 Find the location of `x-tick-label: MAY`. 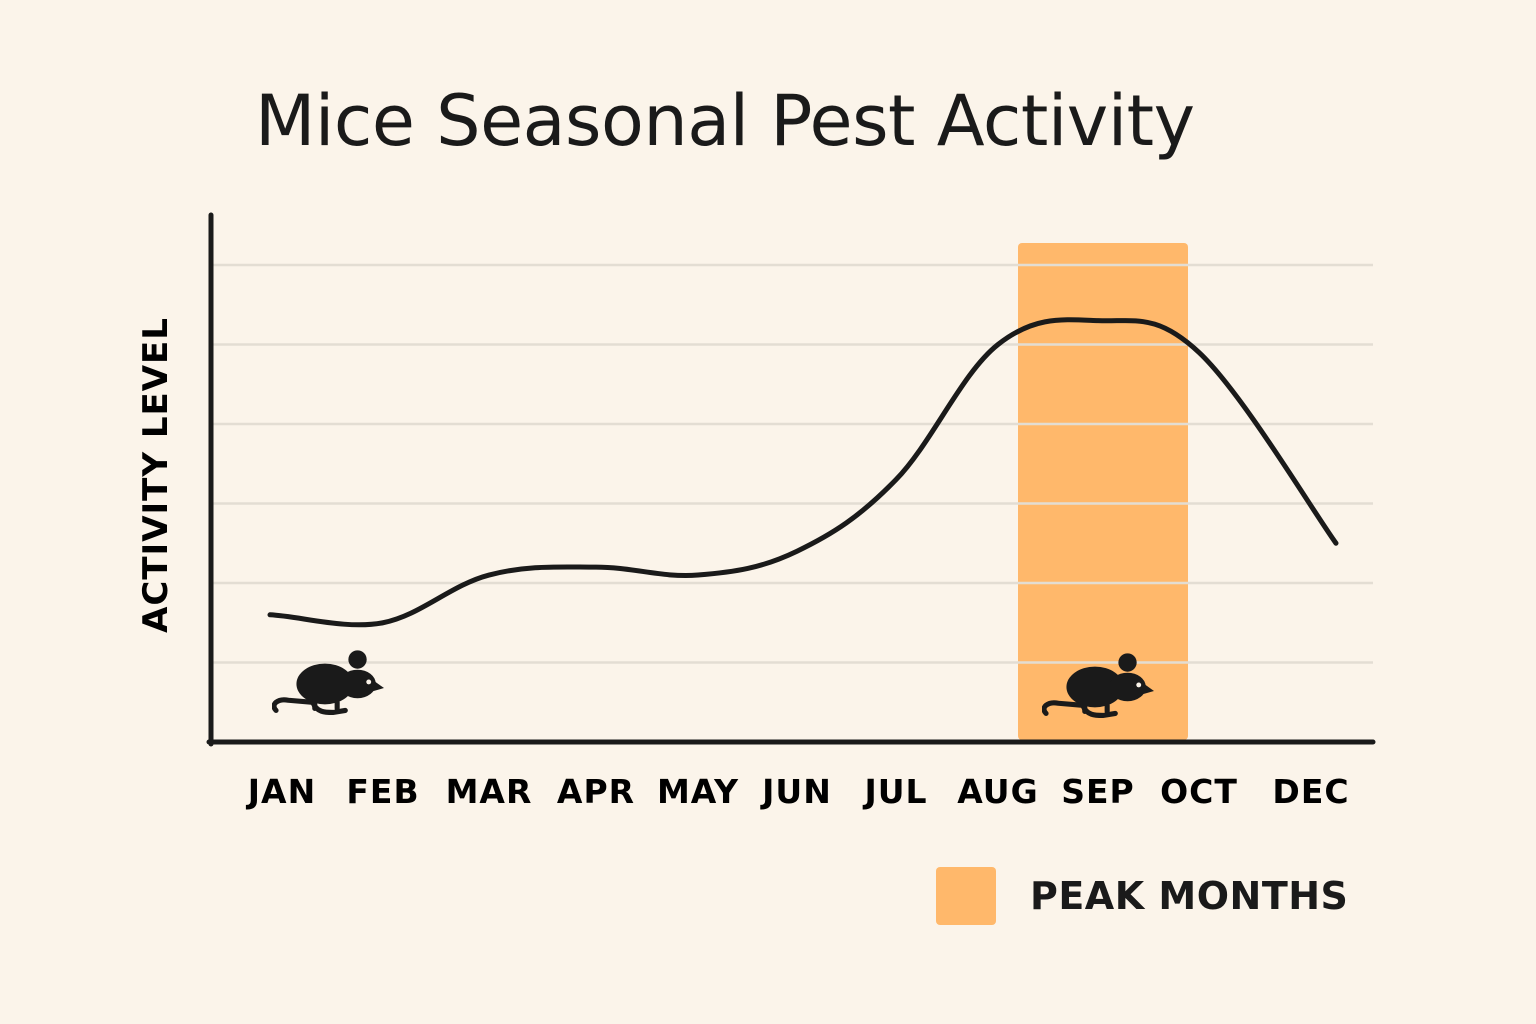

x-tick-label: MAY is located at coordinates (698, 791).